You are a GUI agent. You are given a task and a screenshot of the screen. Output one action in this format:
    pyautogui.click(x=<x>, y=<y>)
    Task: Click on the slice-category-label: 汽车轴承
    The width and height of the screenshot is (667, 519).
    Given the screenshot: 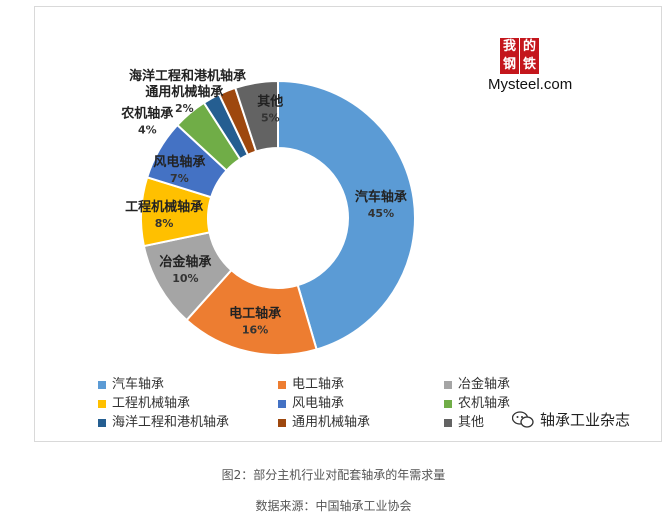 What is the action you would take?
    pyautogui.click(x=381, y=197)
    